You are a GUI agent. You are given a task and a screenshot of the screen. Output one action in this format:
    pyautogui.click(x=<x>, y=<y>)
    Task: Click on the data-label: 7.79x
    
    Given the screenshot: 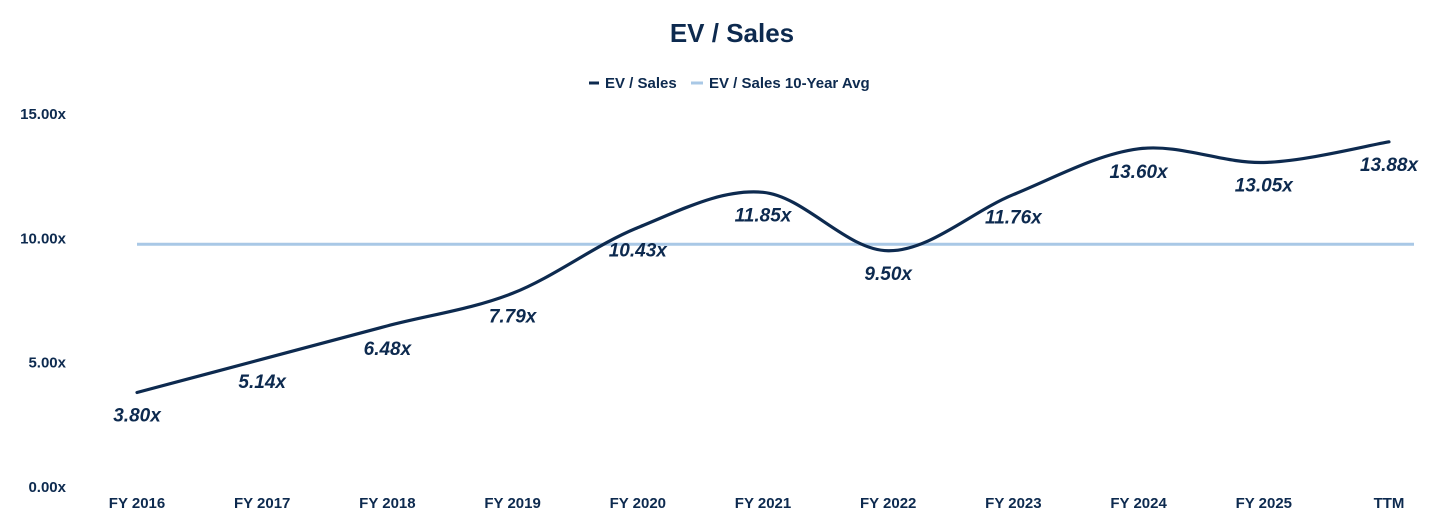 What is the action you would take?
    pyautogui.click(x=513, y=316)
    